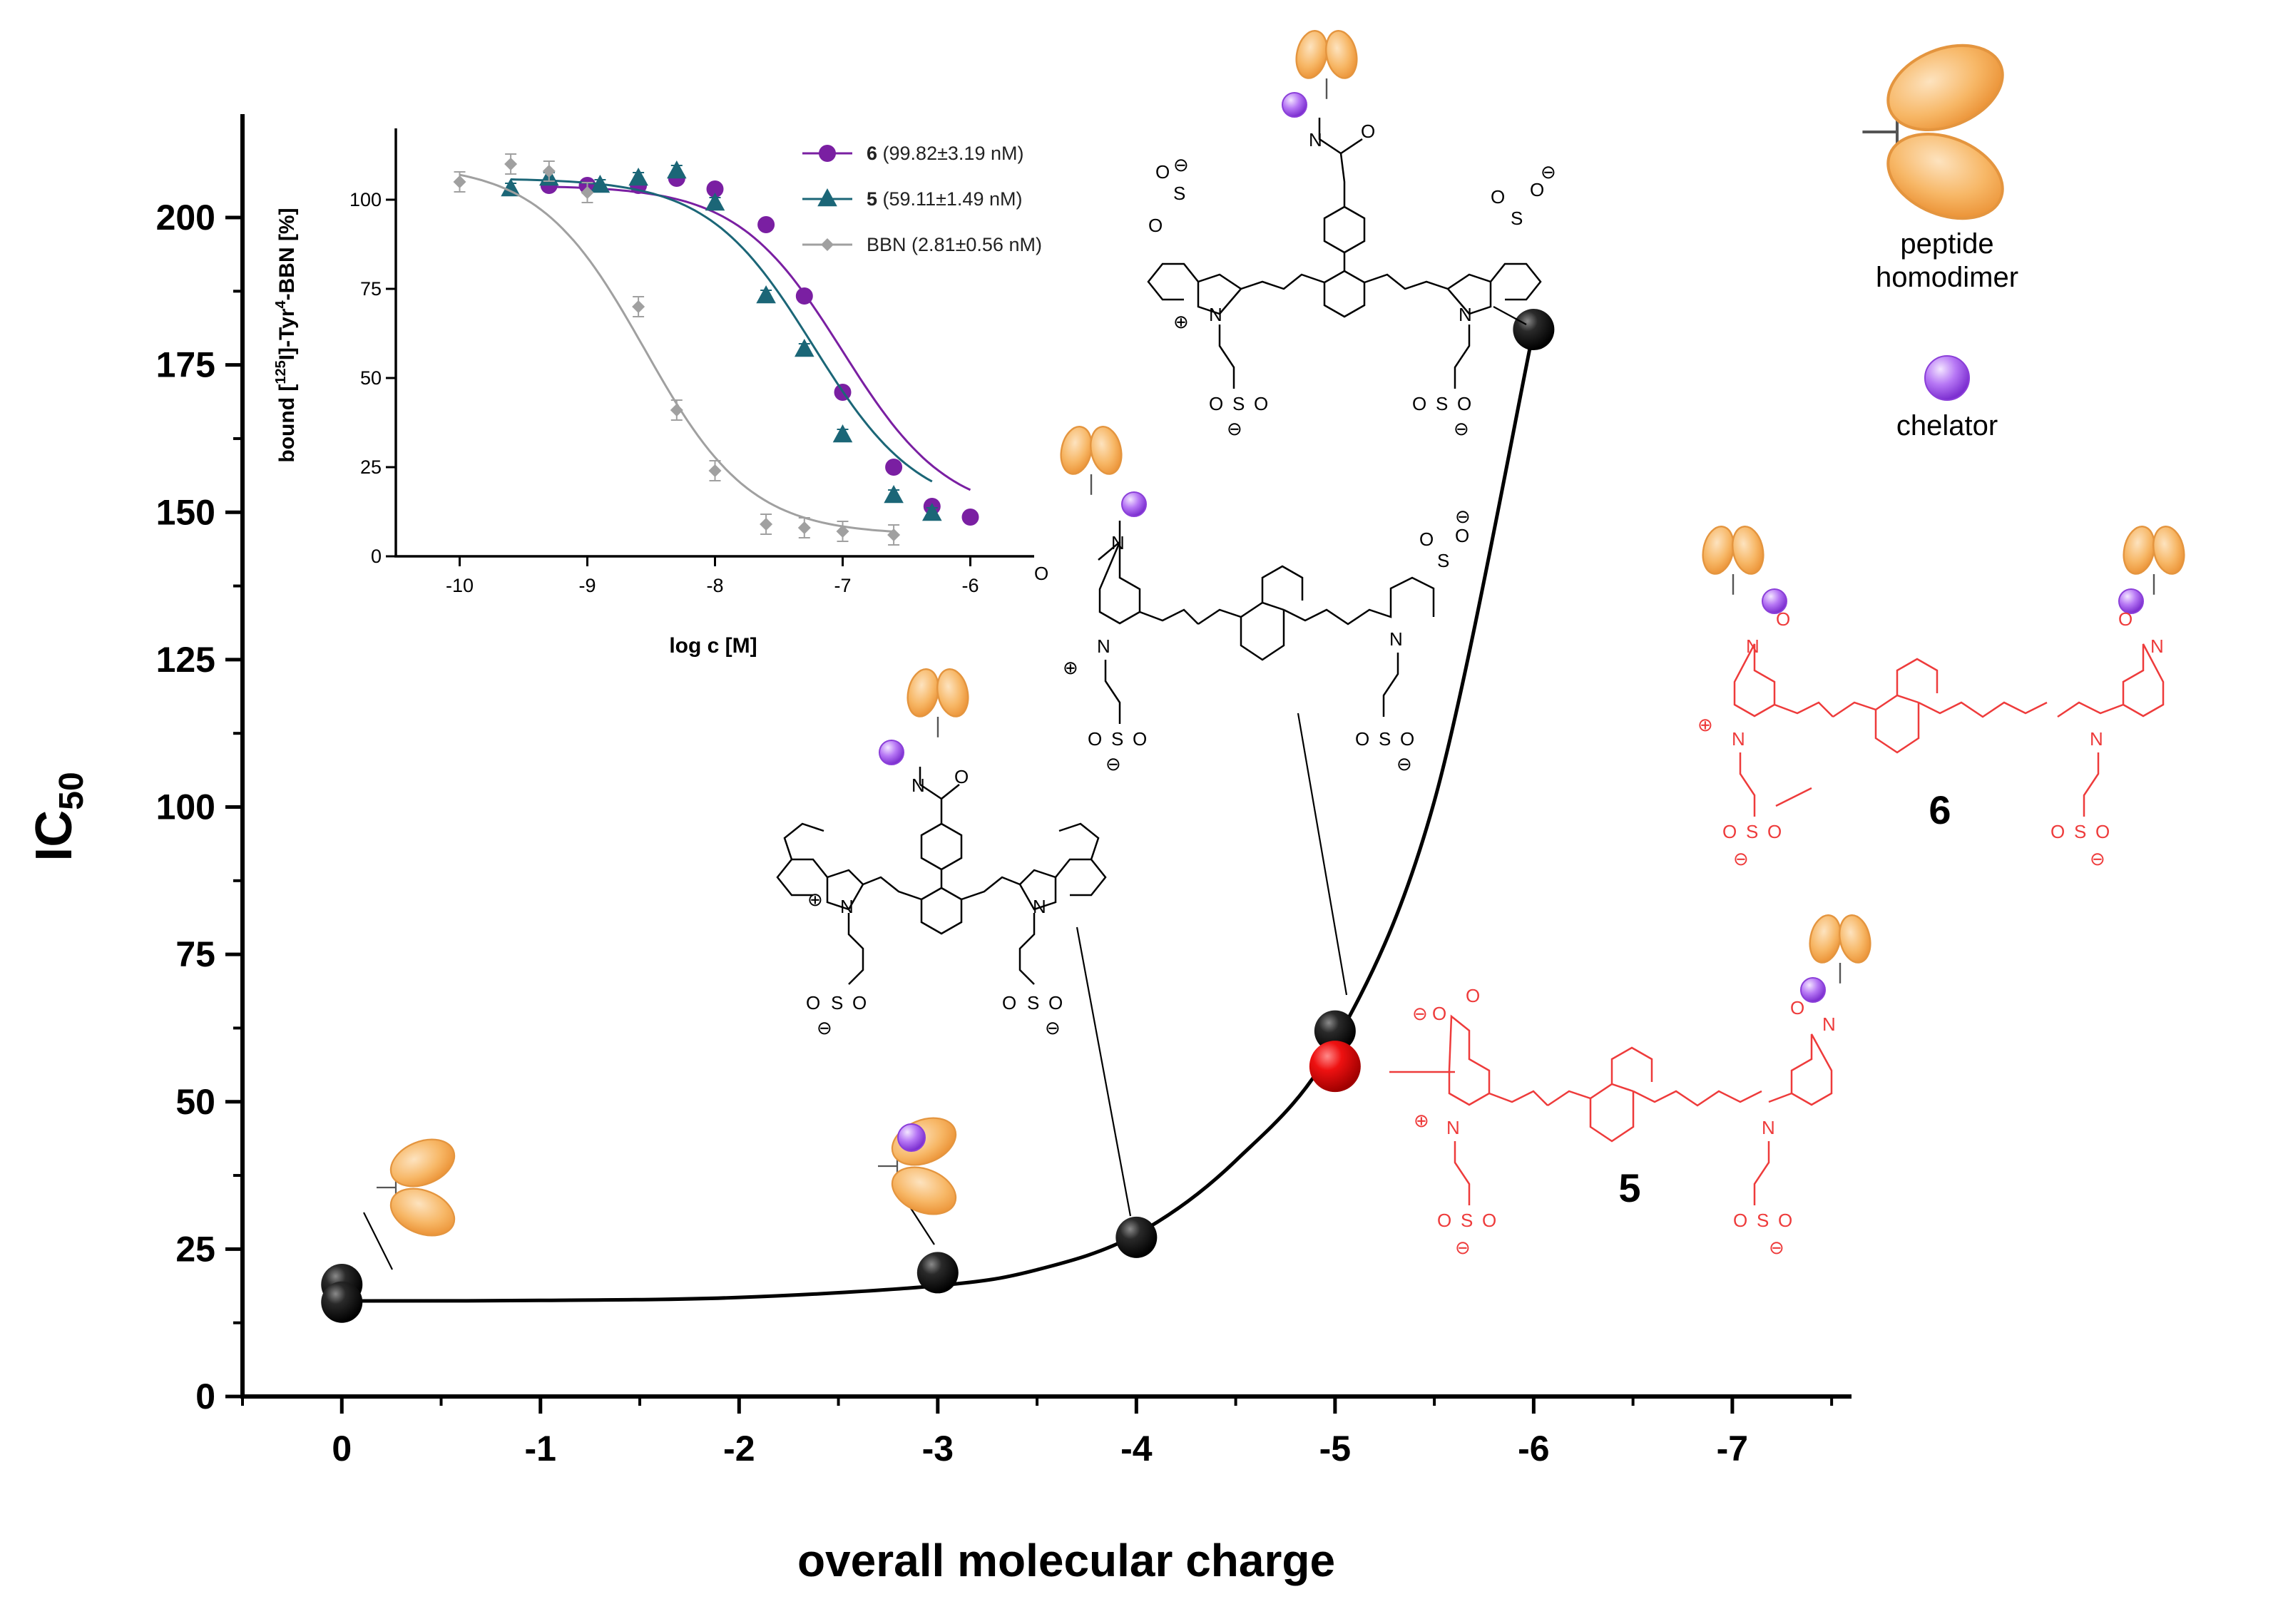 The height and width of the screenshot is (1624, 2283). I want to click on main-x-tick-label: 0, so click(342, 1449).